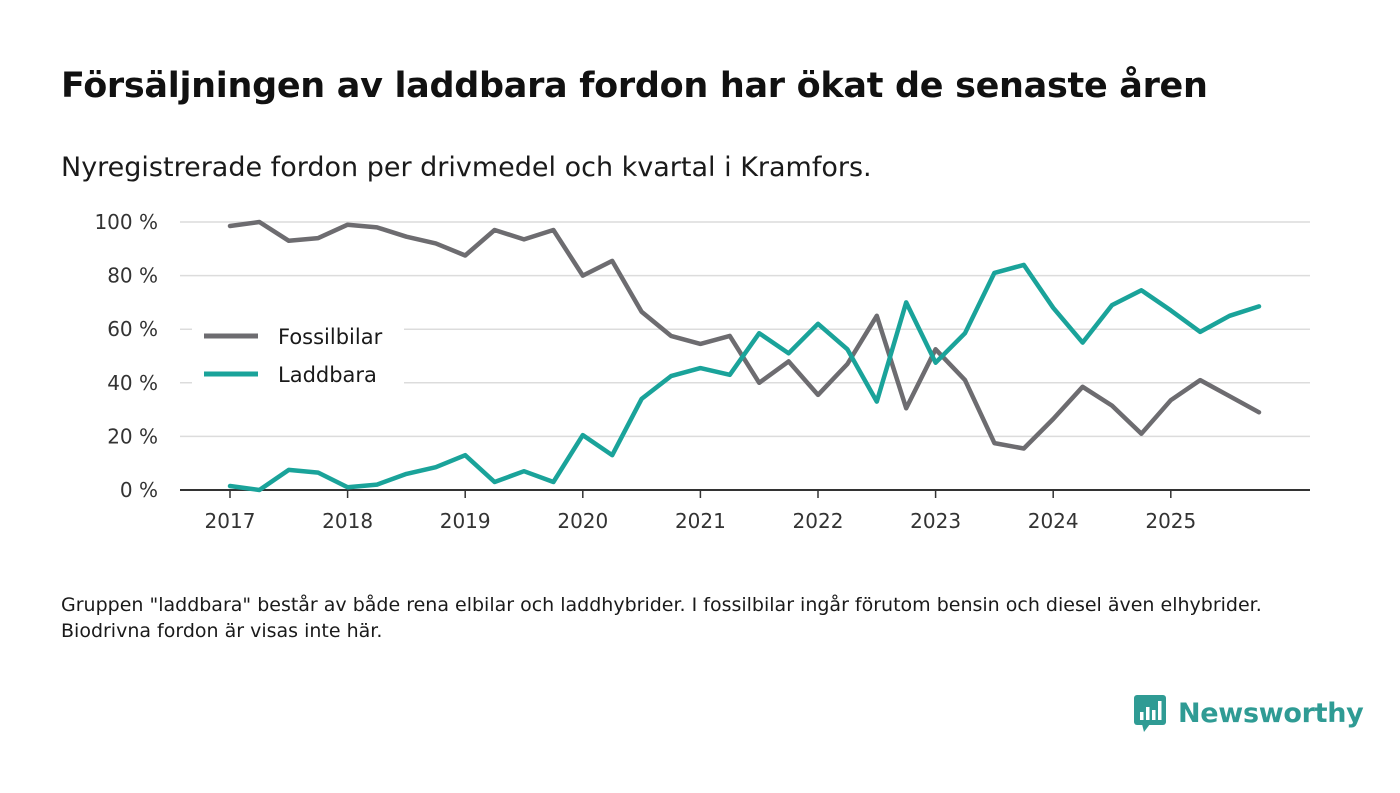 The height and width of the screenshot is (793, 1400). Describe the element at coordinates (818, 521) in the screenshot. I see `x-tick-label: 2022` at that location.